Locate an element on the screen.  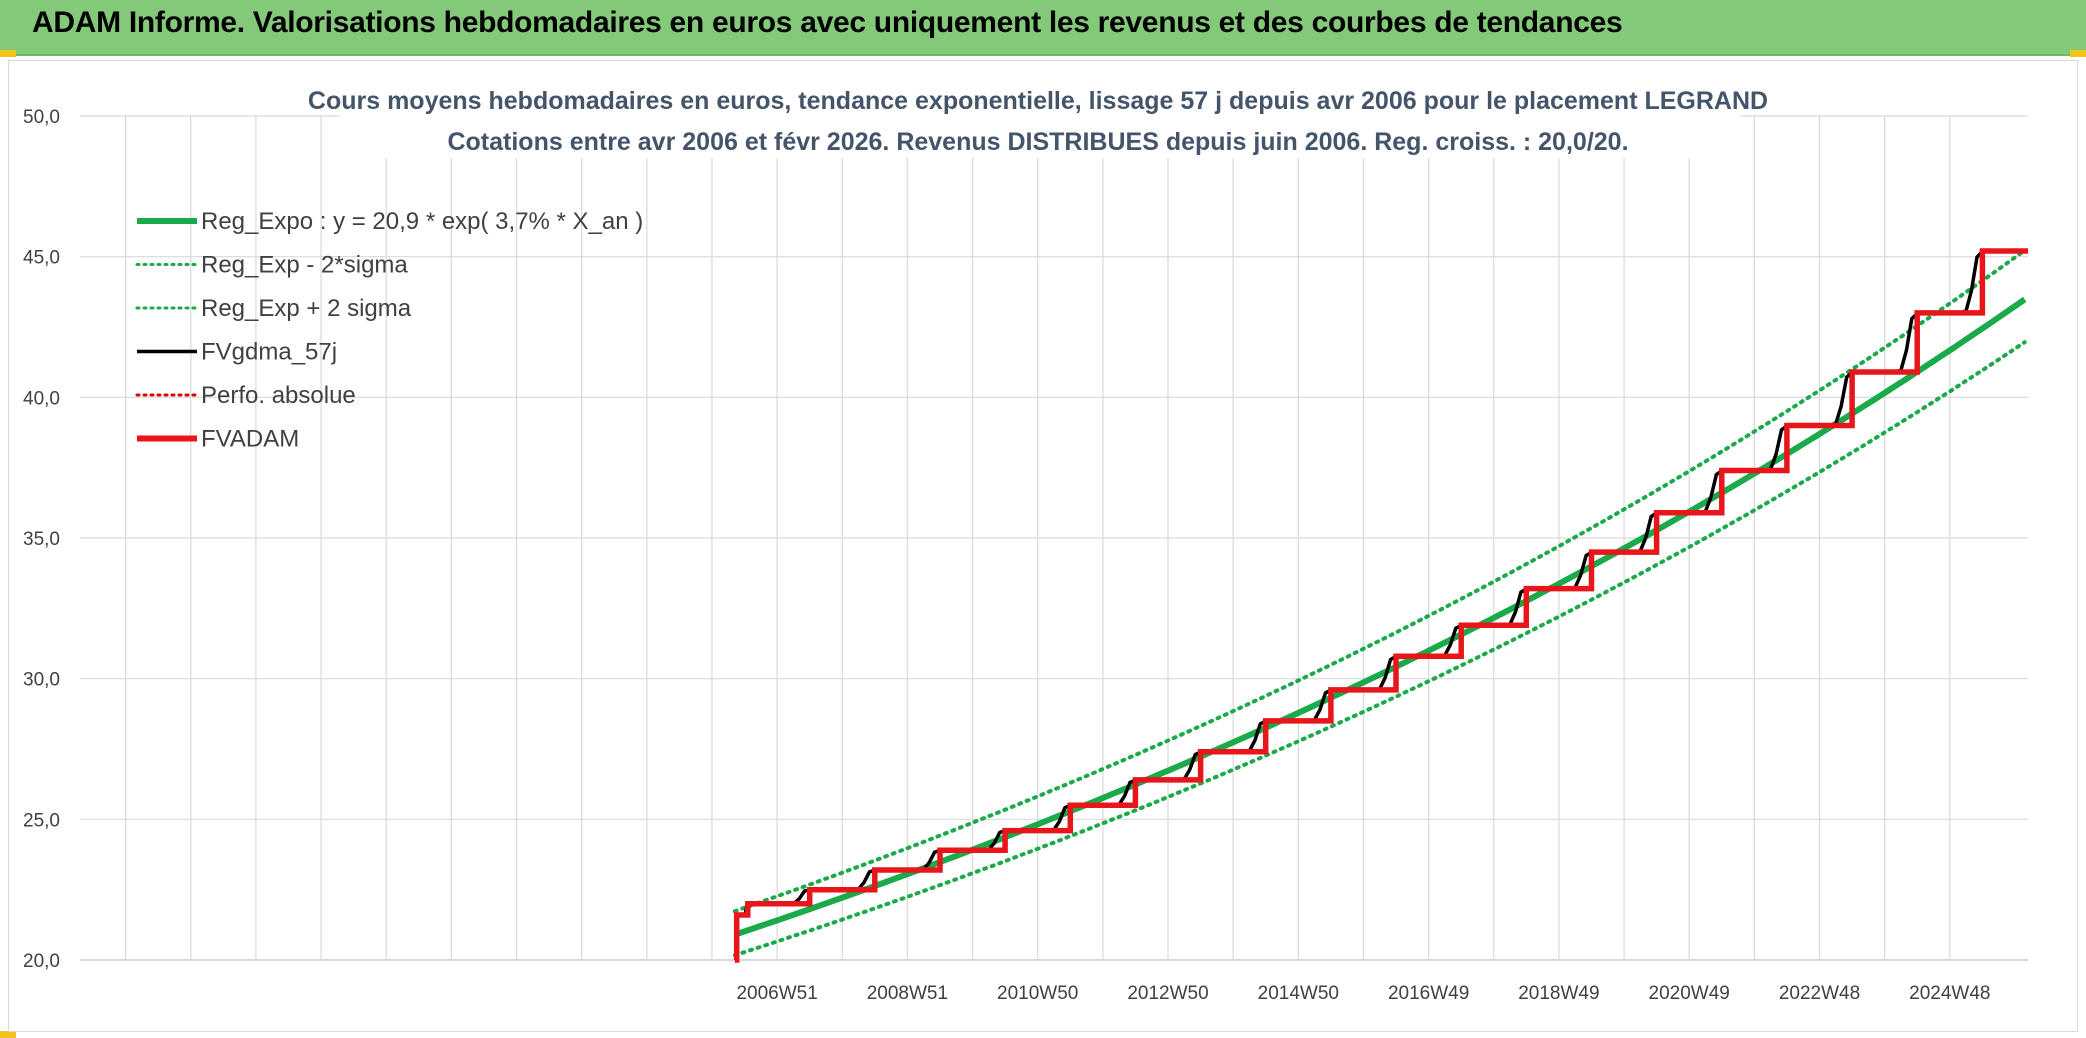
y-tick-label: 35,0 is located at coordinates (41, 539).